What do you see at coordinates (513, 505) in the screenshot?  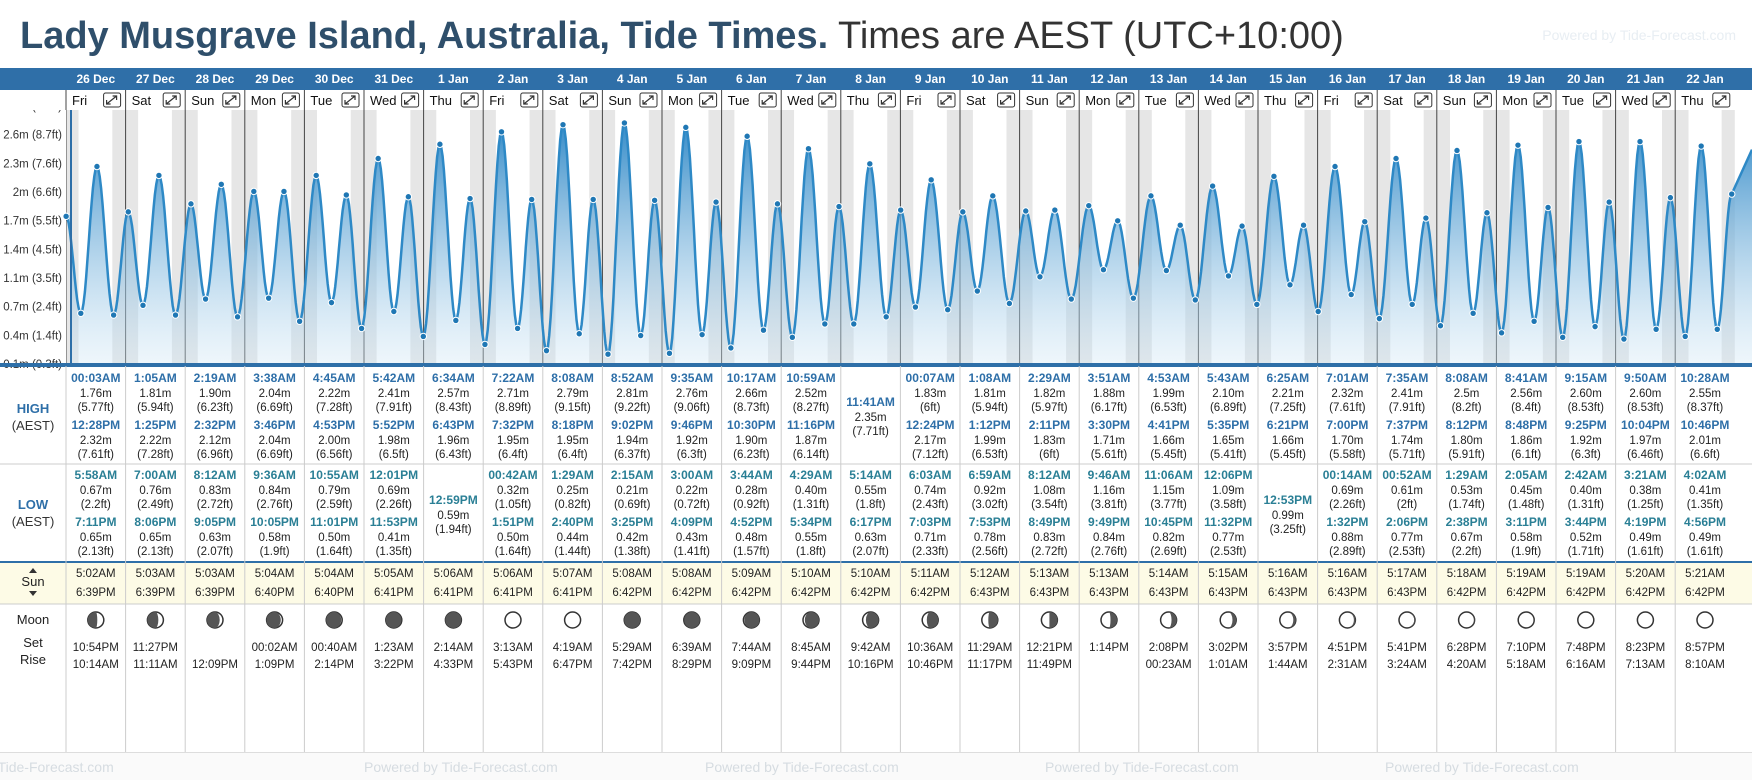 I see `low-tide-height-ft: (1.05ft)` at bounding box center [513, 505].